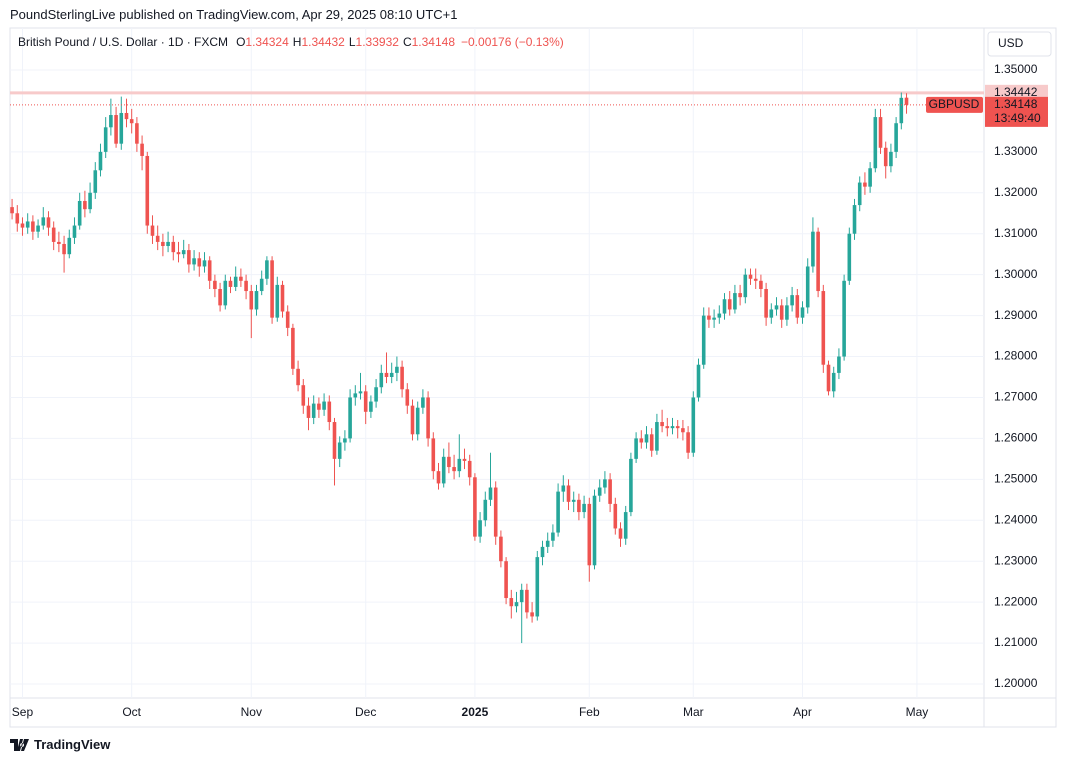 This screenshot has height=762, width=1066. Describe the element at coordinates (589, 712) in the screenshot. I see `x-tick-label: Feb` at that location.